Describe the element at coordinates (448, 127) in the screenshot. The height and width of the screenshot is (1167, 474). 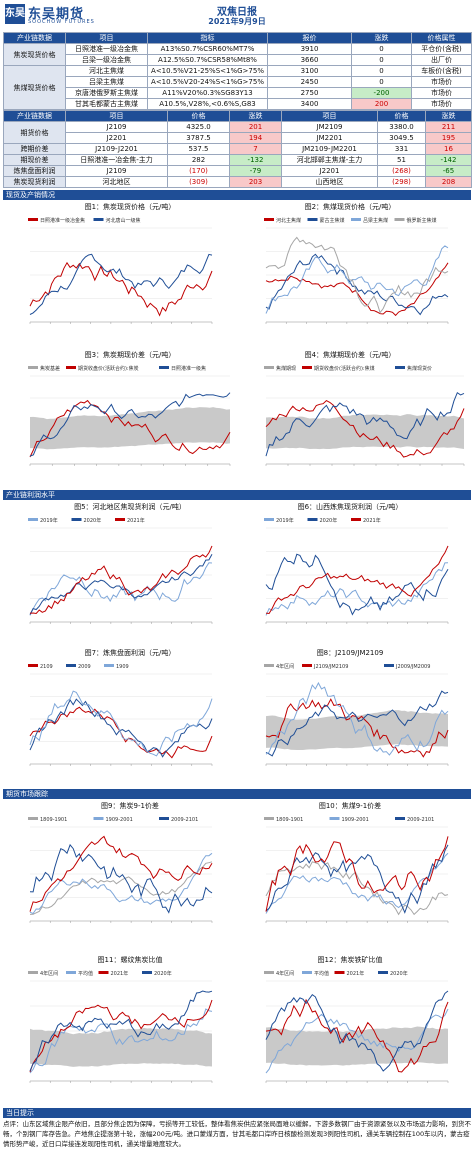
I see `change-cell: 211` at that location.